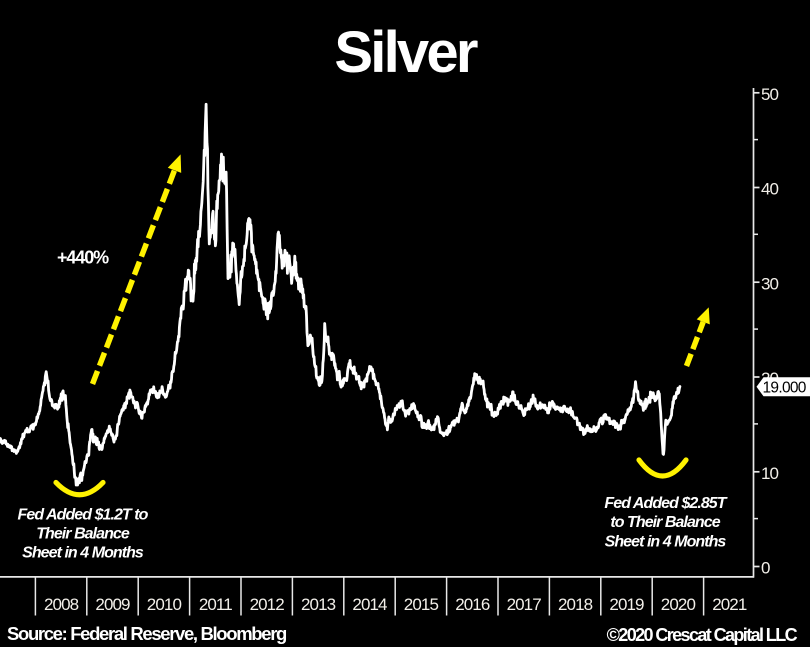 The width and height of the screenshot is (810, 647). Describe the element at coordinates (83, 258) in the screenshot. I see `svg-text: +440%` at that location.